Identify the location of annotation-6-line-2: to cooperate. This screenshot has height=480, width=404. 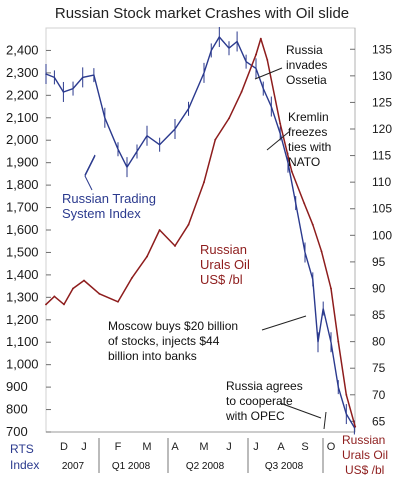
(259, 401).